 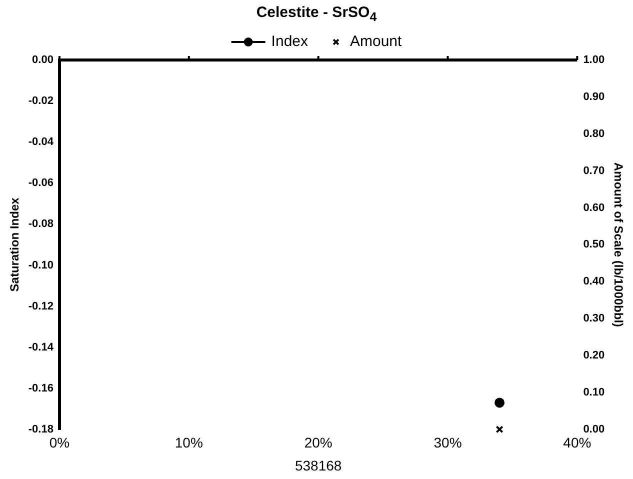 I want to click on y2-tick-label: 1.00, so click(x=594, y=60).